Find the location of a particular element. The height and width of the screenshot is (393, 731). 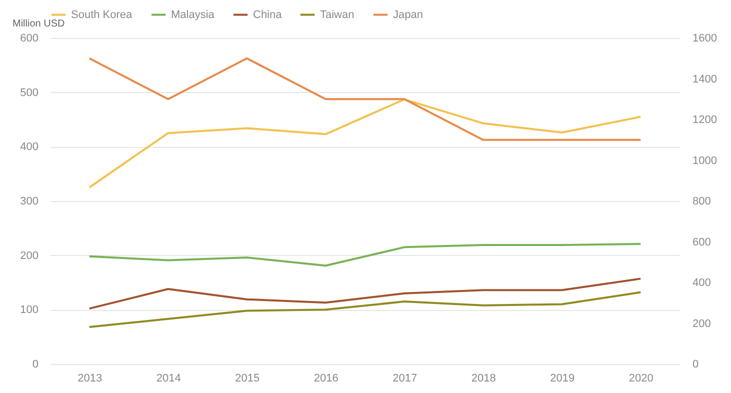

legend-label: Malaysia is located at coordinates (193, 14).